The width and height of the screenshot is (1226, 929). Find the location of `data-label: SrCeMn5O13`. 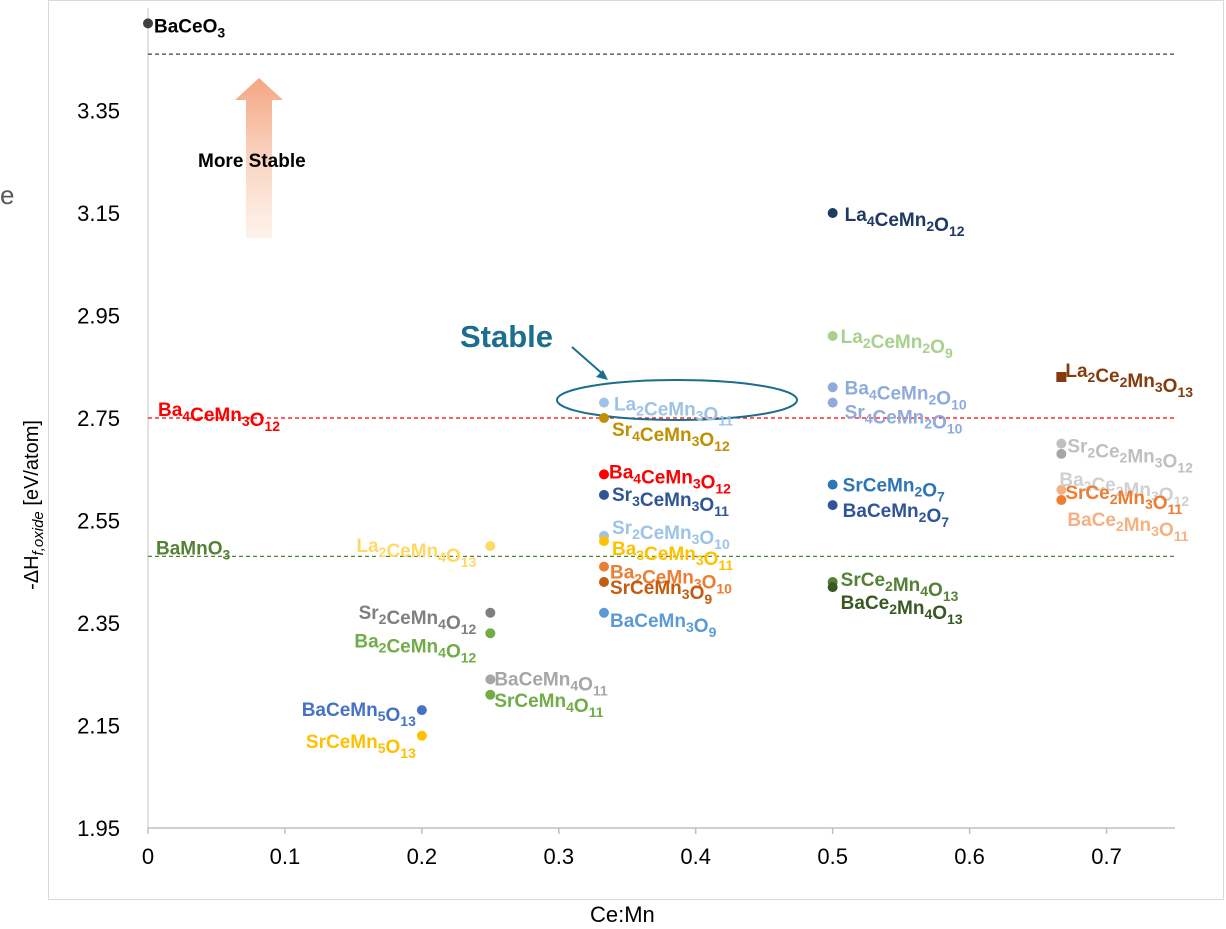

data-label: SrCeMn5O13 is located at coordinates (361, 746).